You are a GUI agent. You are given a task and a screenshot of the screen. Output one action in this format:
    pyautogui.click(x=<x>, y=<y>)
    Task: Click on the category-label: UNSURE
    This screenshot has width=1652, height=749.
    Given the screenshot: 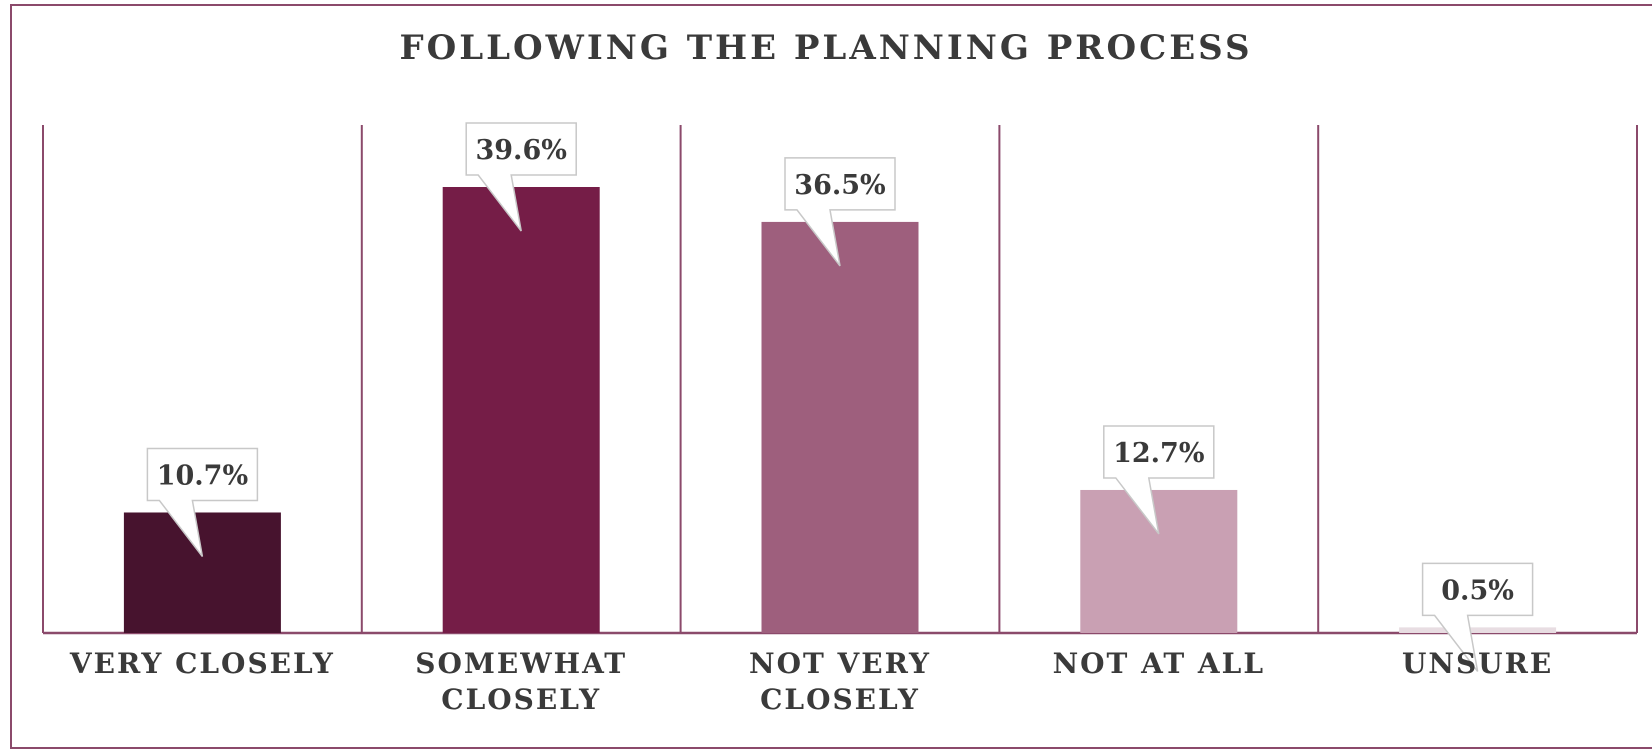 What is the action you would take?
    pyautogui.click(x=1477, y=663)
    